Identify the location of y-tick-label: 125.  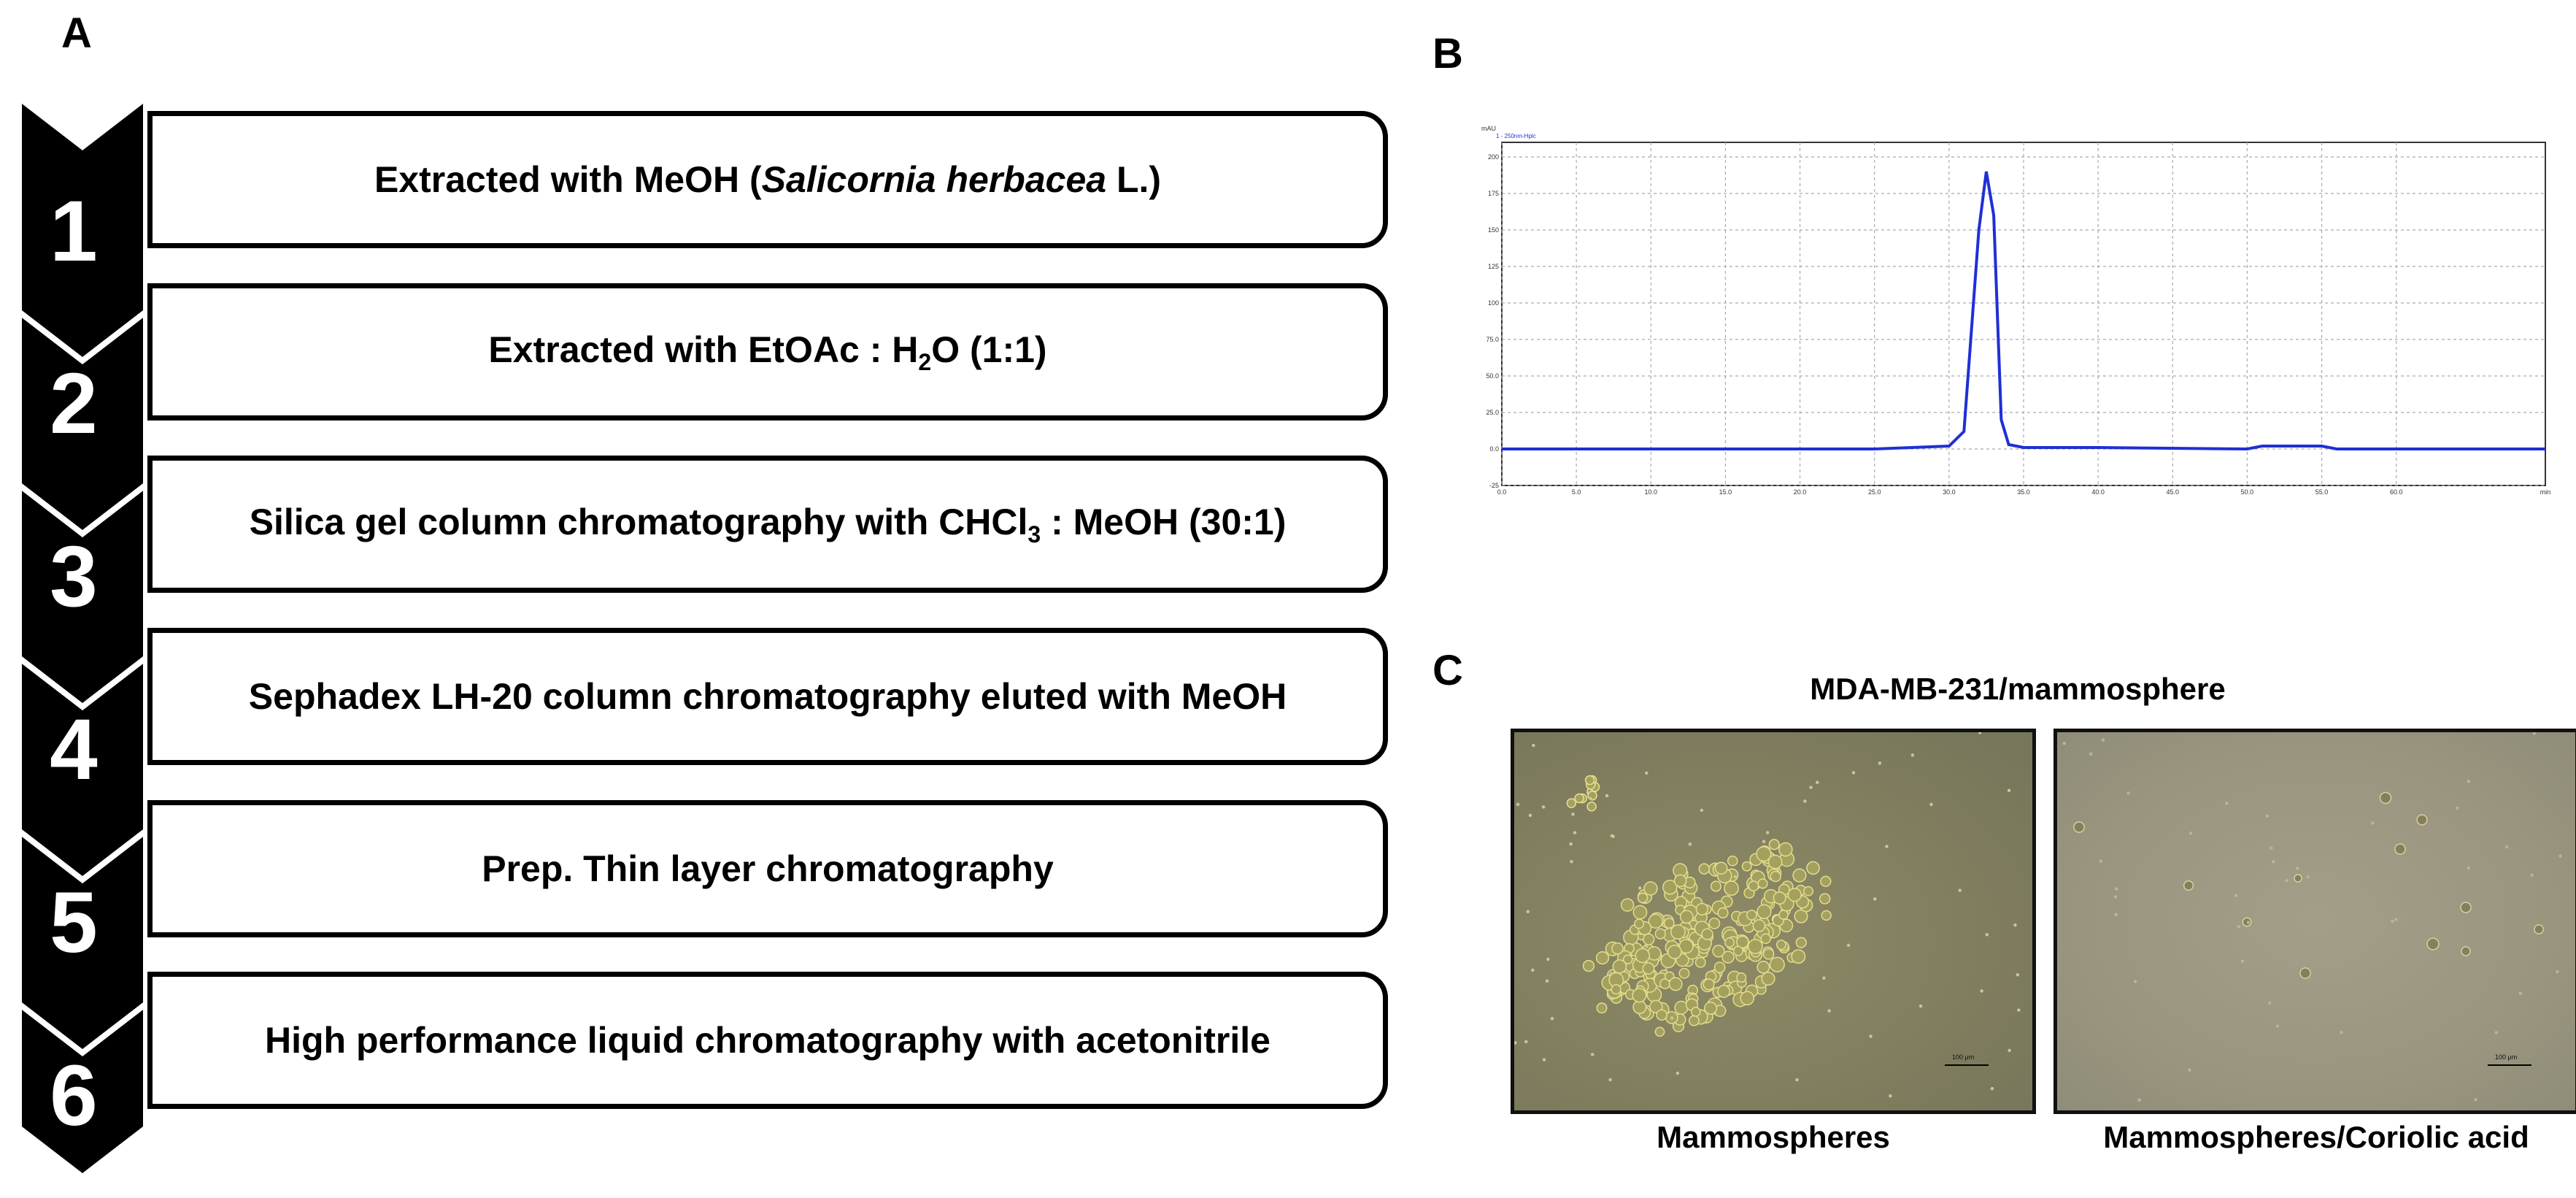
(1493, 266).